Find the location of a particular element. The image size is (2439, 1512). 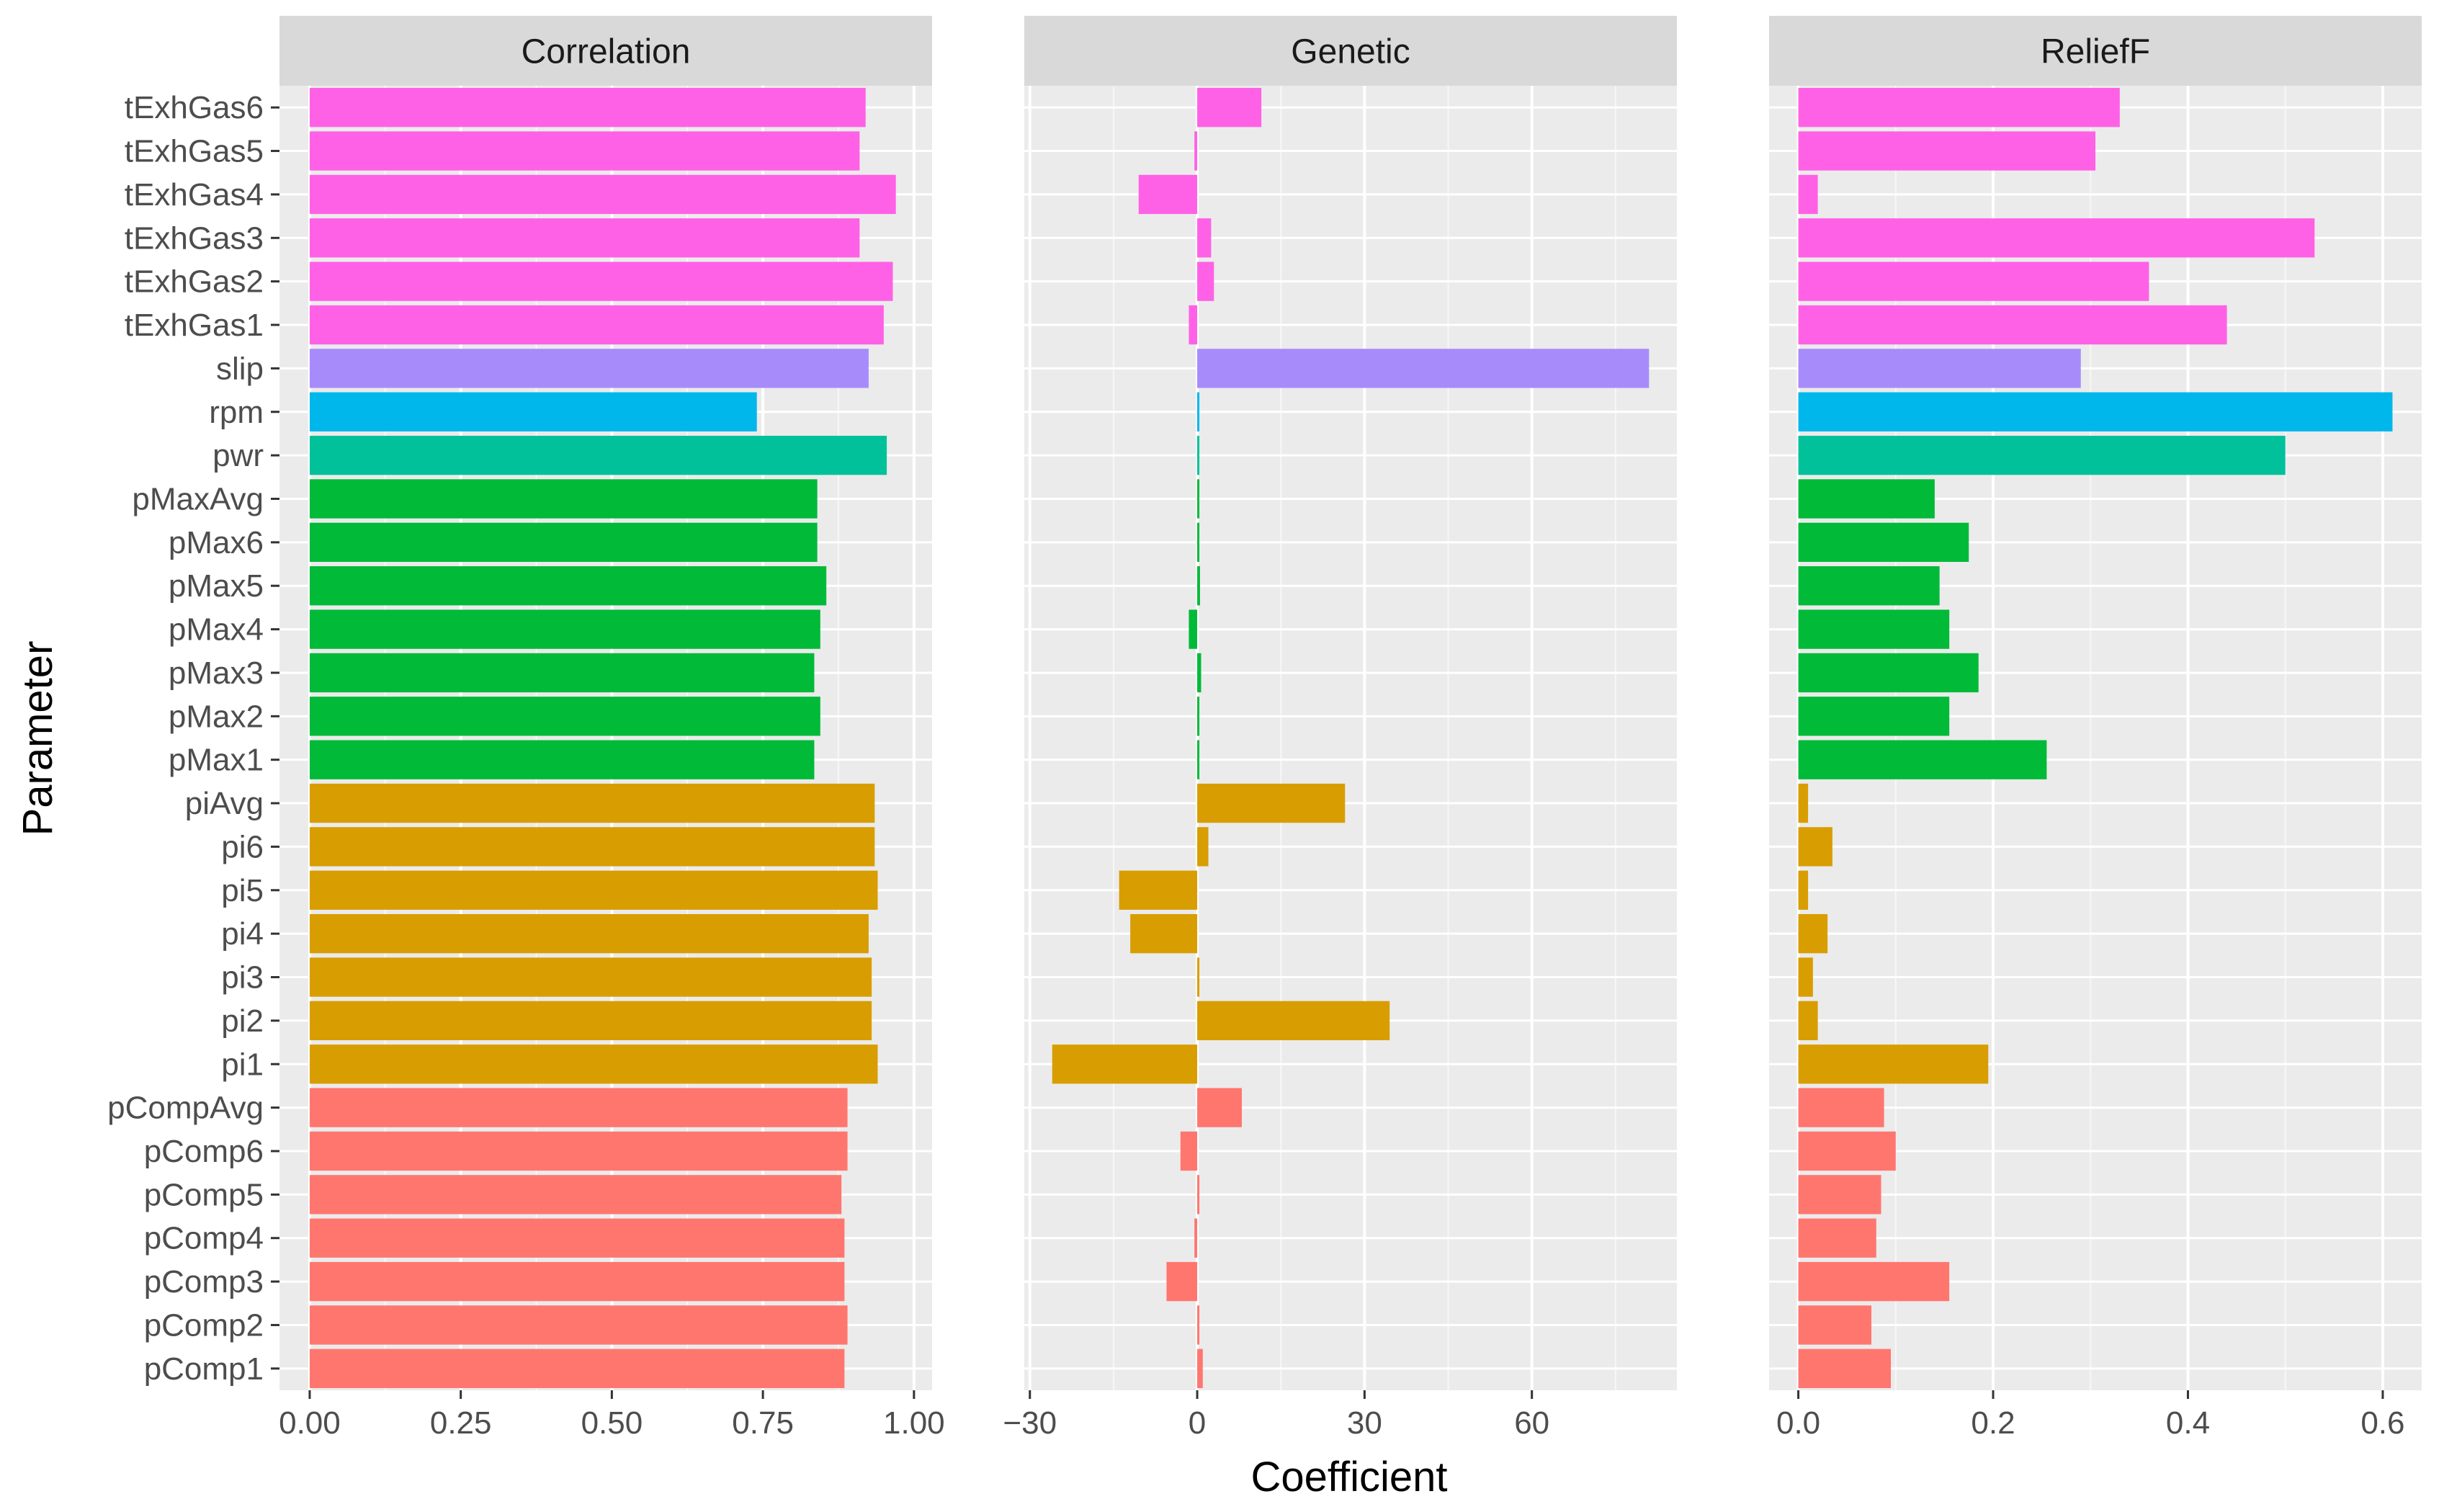

y-tick-label: pi5 is located at coordinates (243, 890).